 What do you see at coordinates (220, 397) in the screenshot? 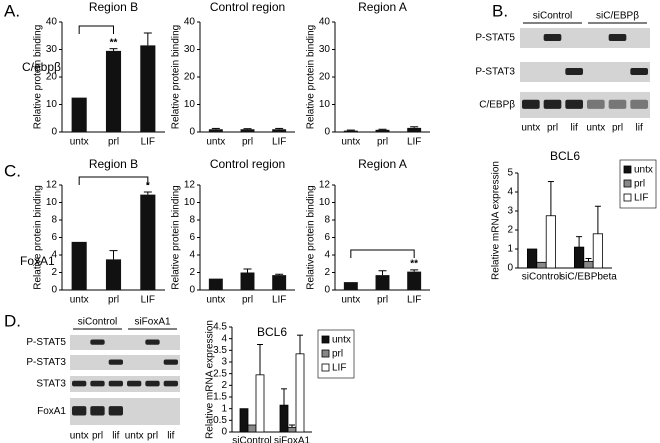
I see `y-tick-label: 1.5` at bounding box center [220, 397].